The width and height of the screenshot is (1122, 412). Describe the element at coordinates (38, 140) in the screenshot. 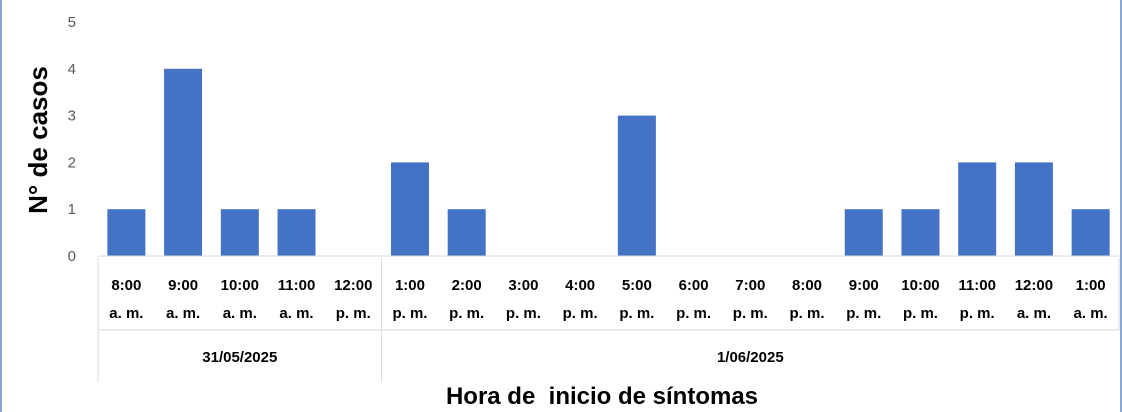

I see `y-axis-title: N° de casos` at that location.